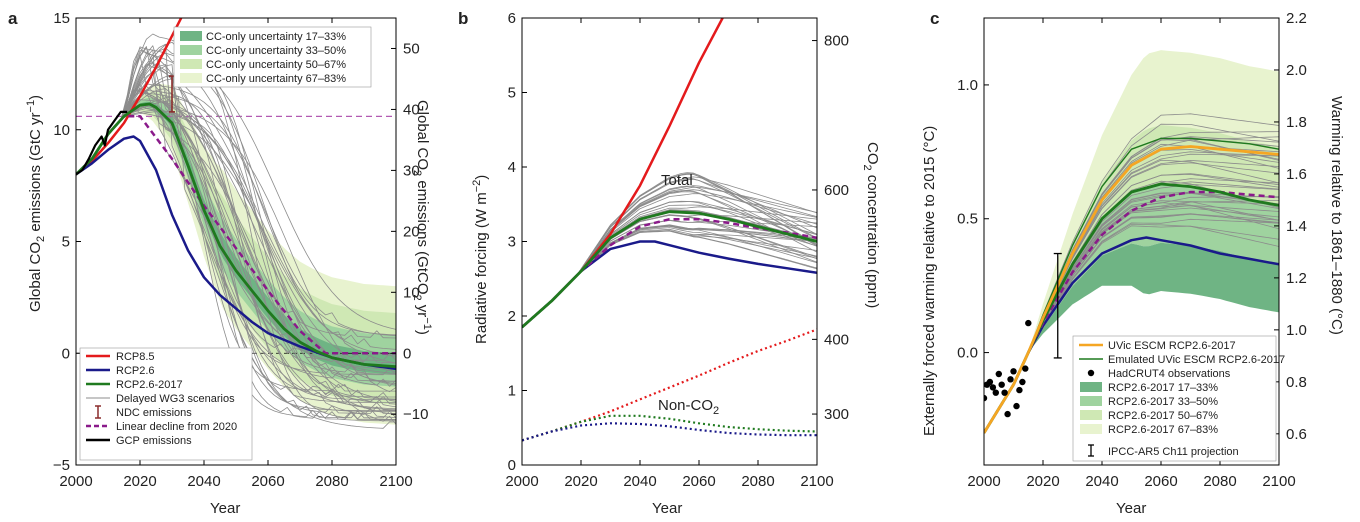  What do you see at coordinates (967, 353) in the screenshot?
I see `y-tick-label: 0.0` at bounding box center [967, 353].